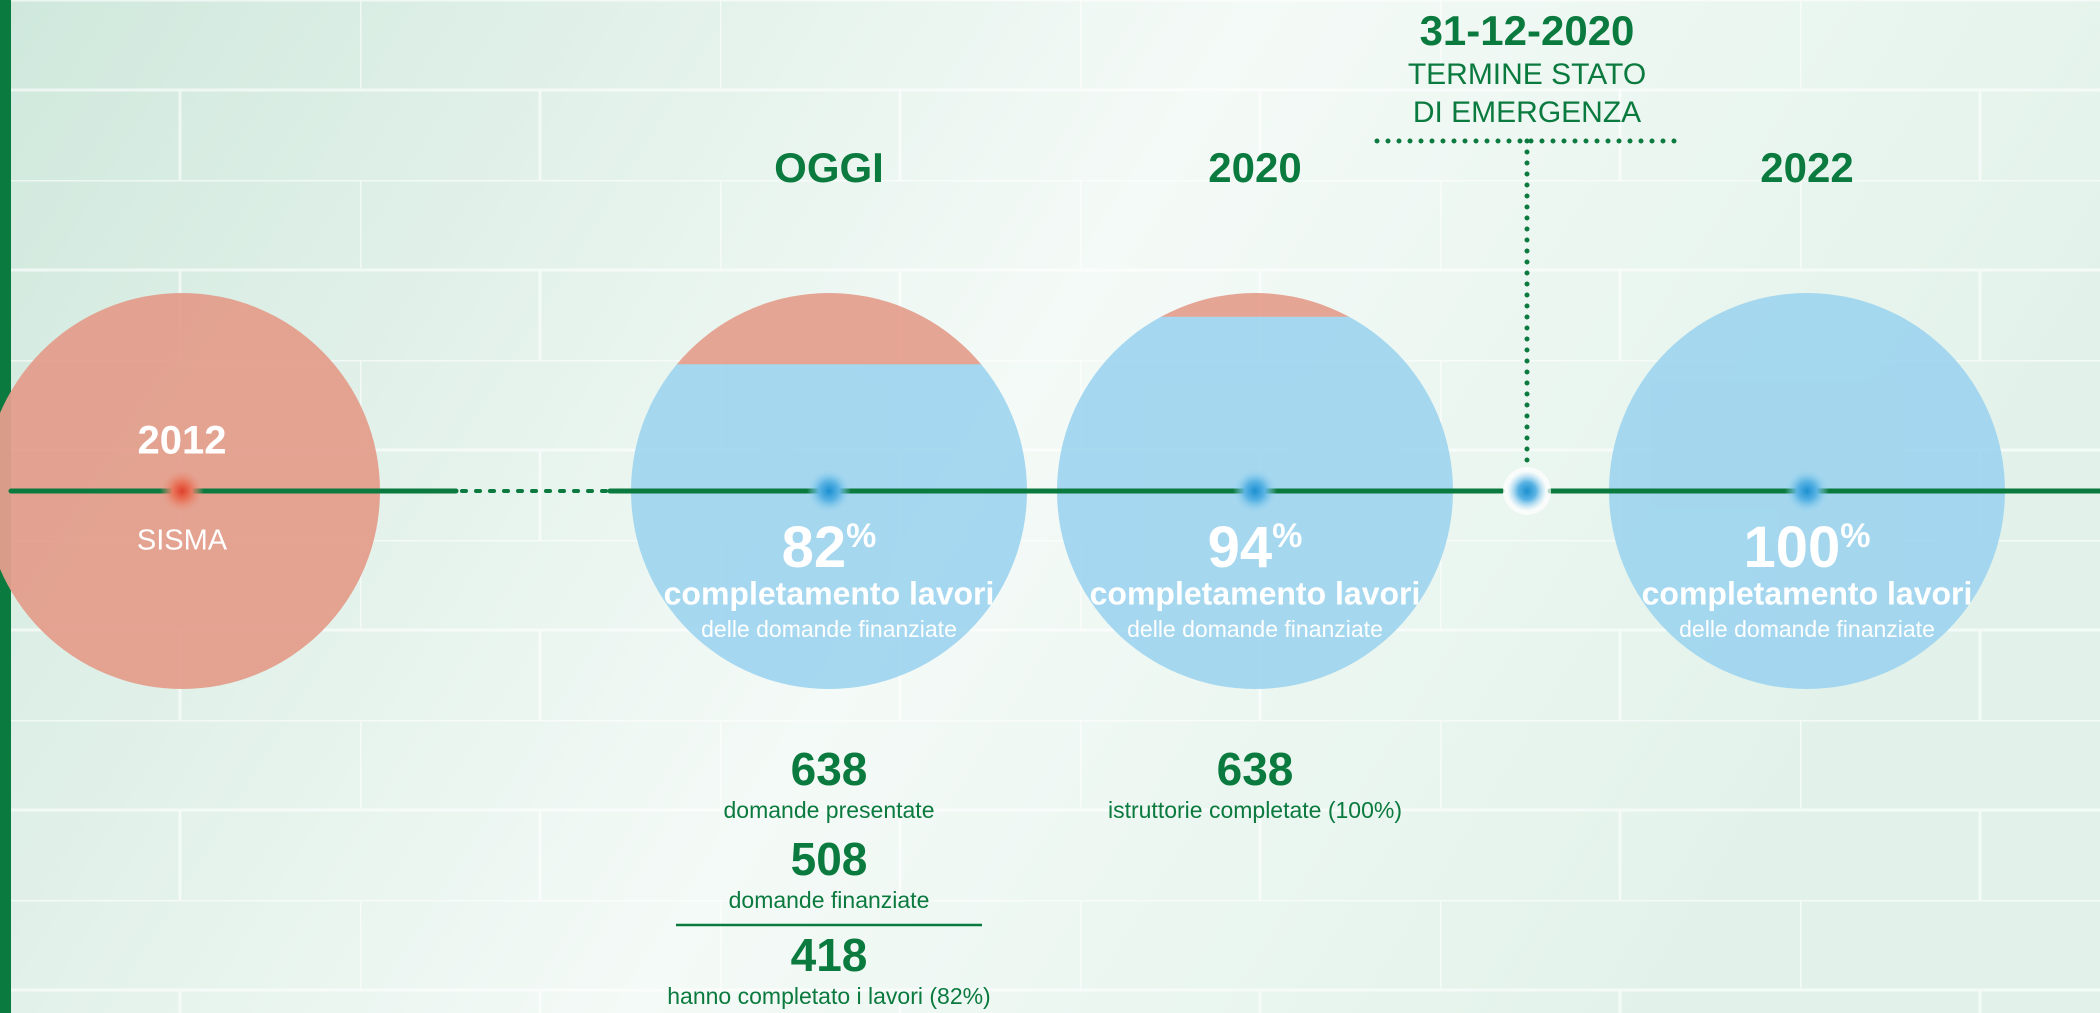  Describe the element at coordinates (1240, 547) in the screenshot. I see `percent-value: 94` at that location.